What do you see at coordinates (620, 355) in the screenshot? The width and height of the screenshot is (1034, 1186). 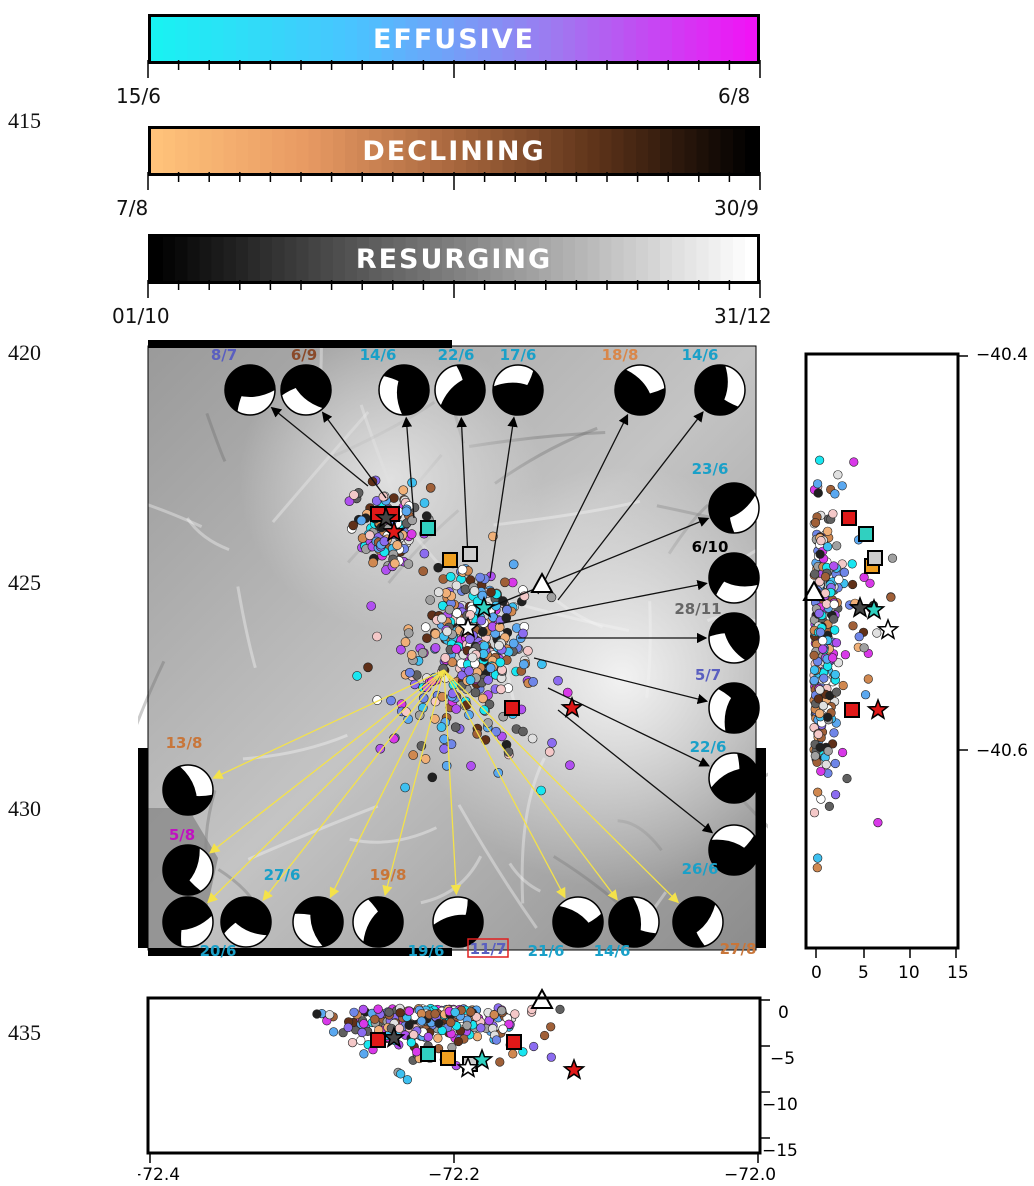 I see `focal-mechanism-date-label: 18/8` at bounding box center [620, 355].